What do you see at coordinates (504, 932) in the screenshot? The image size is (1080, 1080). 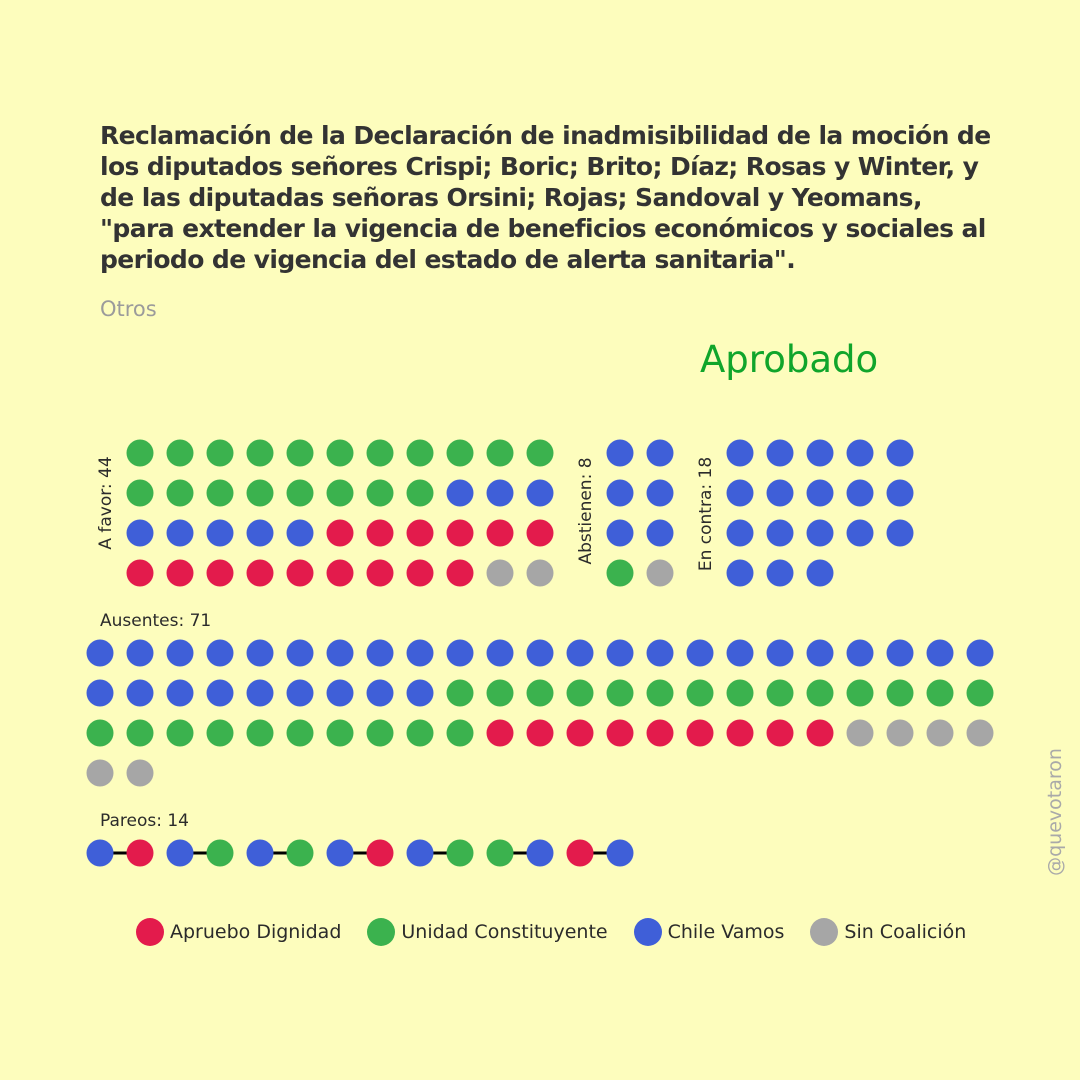 I see `legend-label: Unidad Constituyente` at bounding box center [504, 932].